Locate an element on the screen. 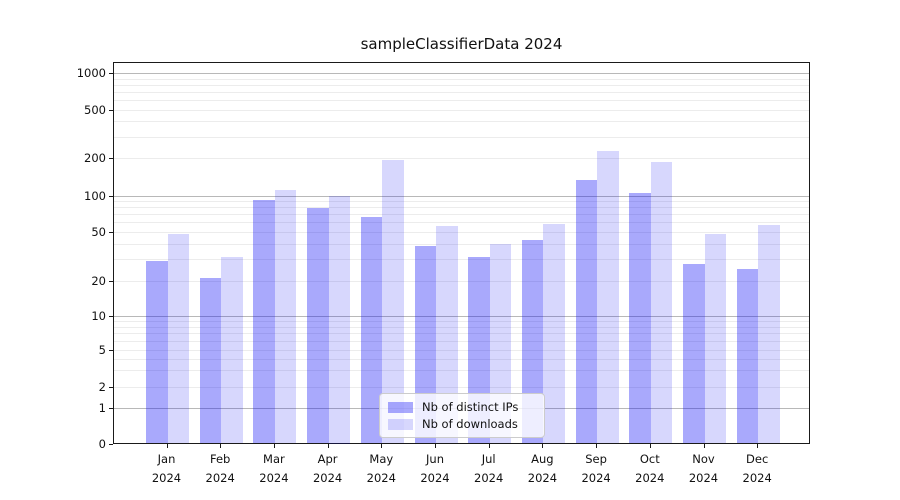 This screenshot has height=500, width=900. x-tick-label: Dec 2024 is located at coordinates (757, 468).